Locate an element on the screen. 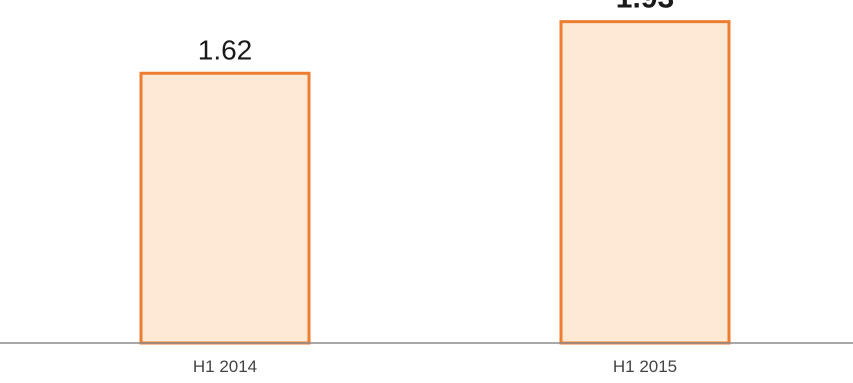 Image resolution: width=853 pixels, height=383 pixels. data-label-h1-2015: 1.93 is located at coordinates (645, 7).